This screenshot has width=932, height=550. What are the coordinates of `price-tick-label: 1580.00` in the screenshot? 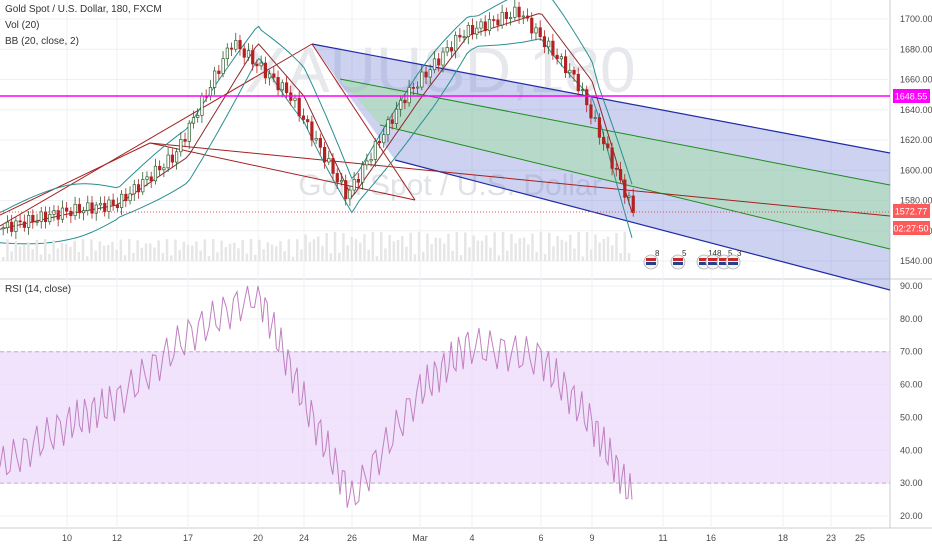 It's located at (916, 201).